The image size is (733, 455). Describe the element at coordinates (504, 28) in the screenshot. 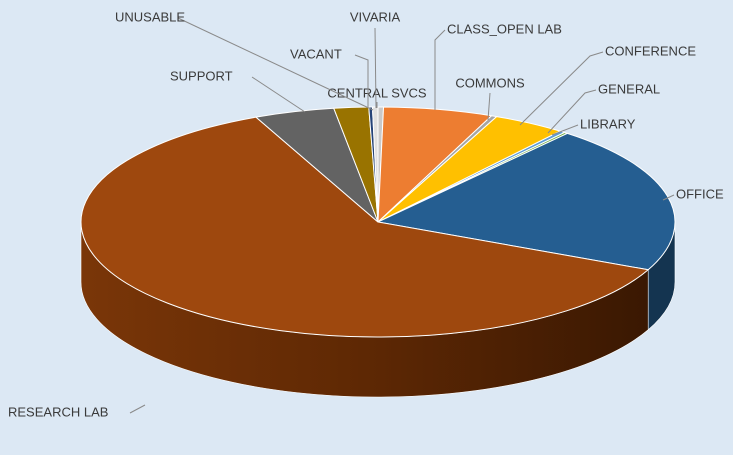

I see `slice-label: CLASS_OPEN LAB` at that location.